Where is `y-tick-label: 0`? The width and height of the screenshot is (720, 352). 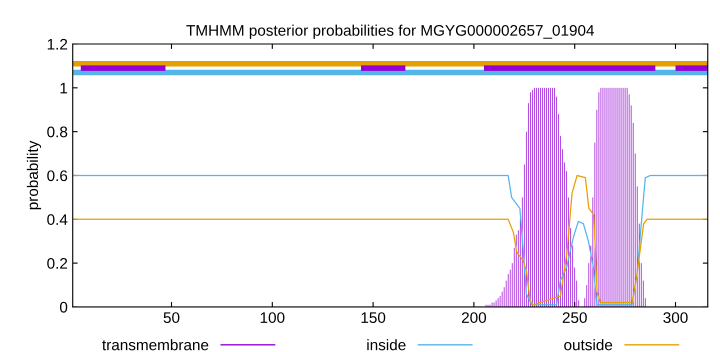
y-tick-label: 0 is located at coordinates (64, 307).